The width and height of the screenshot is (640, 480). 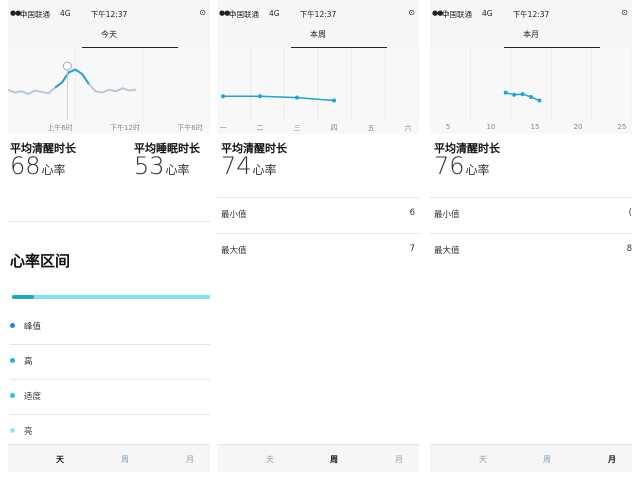 I want to click on day-marker-icon, so click(x=67, y=66).